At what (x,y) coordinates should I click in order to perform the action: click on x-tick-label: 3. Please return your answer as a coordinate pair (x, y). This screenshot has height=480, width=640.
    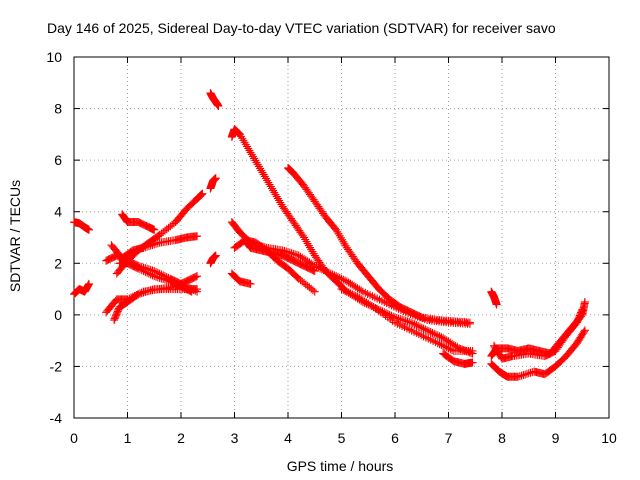
    Looking at the image, I should click on (235, 438).